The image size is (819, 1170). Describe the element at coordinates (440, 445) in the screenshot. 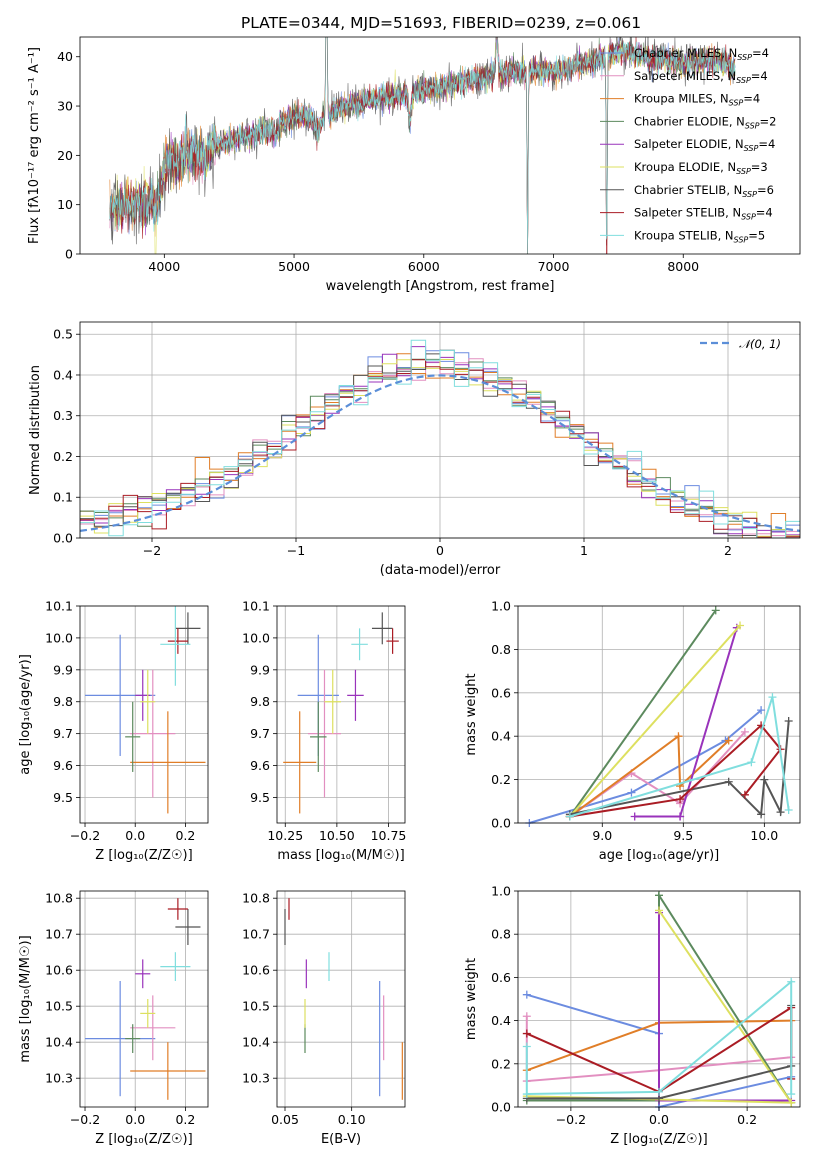

I see `histogram-km` at that location.